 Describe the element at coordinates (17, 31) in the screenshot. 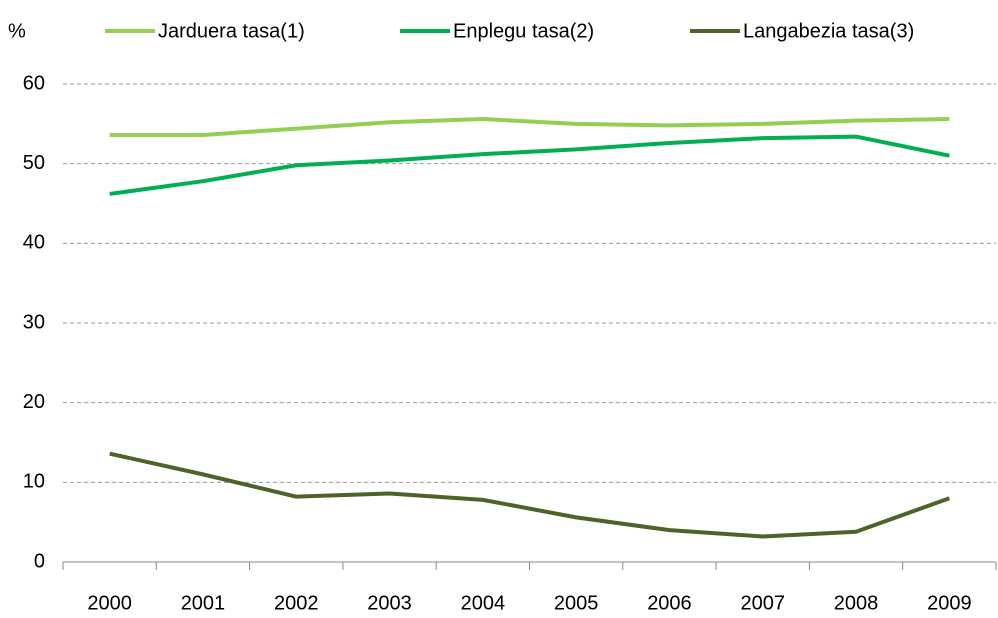

I see `y-axis-label: %` at that location.